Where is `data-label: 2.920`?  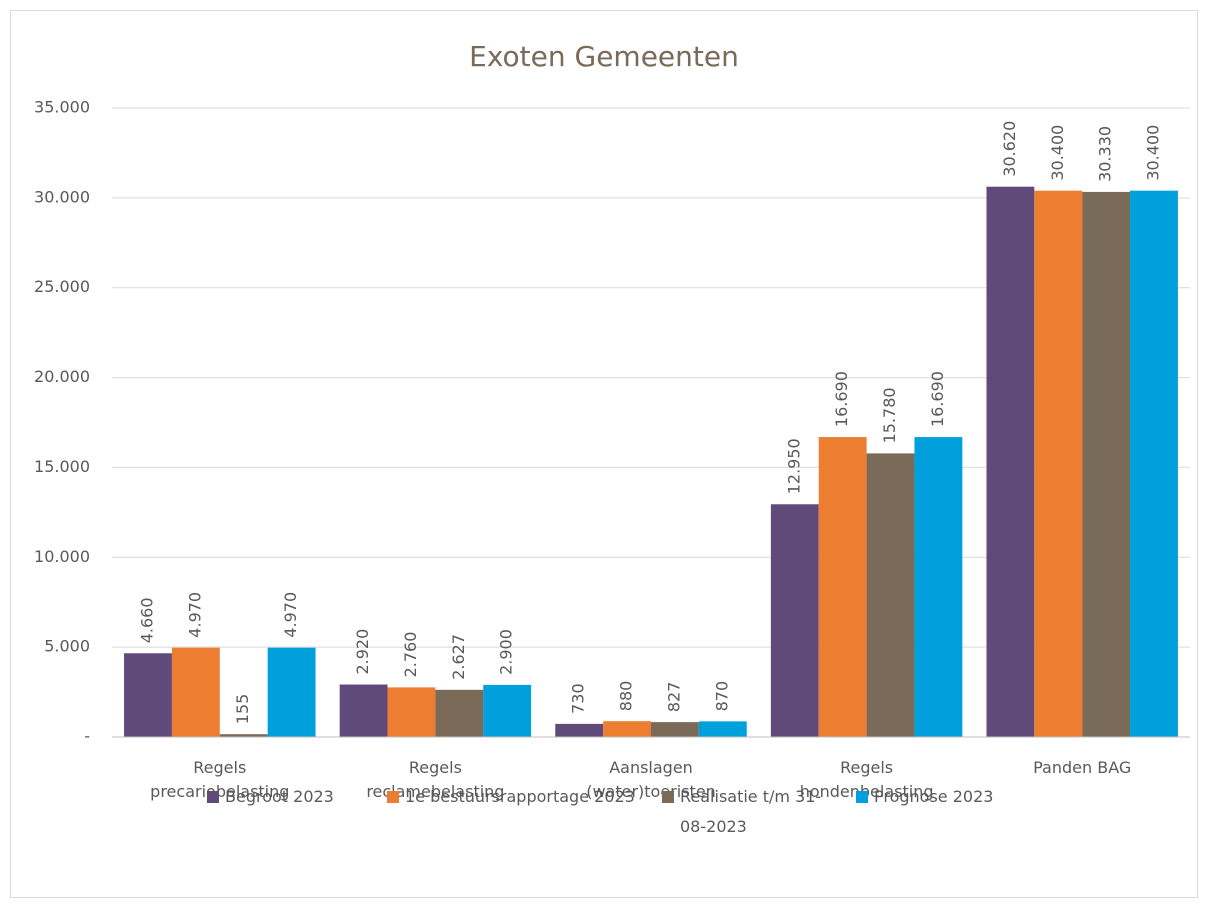
data-label: 2.920 is located at coordinates (362, 652).